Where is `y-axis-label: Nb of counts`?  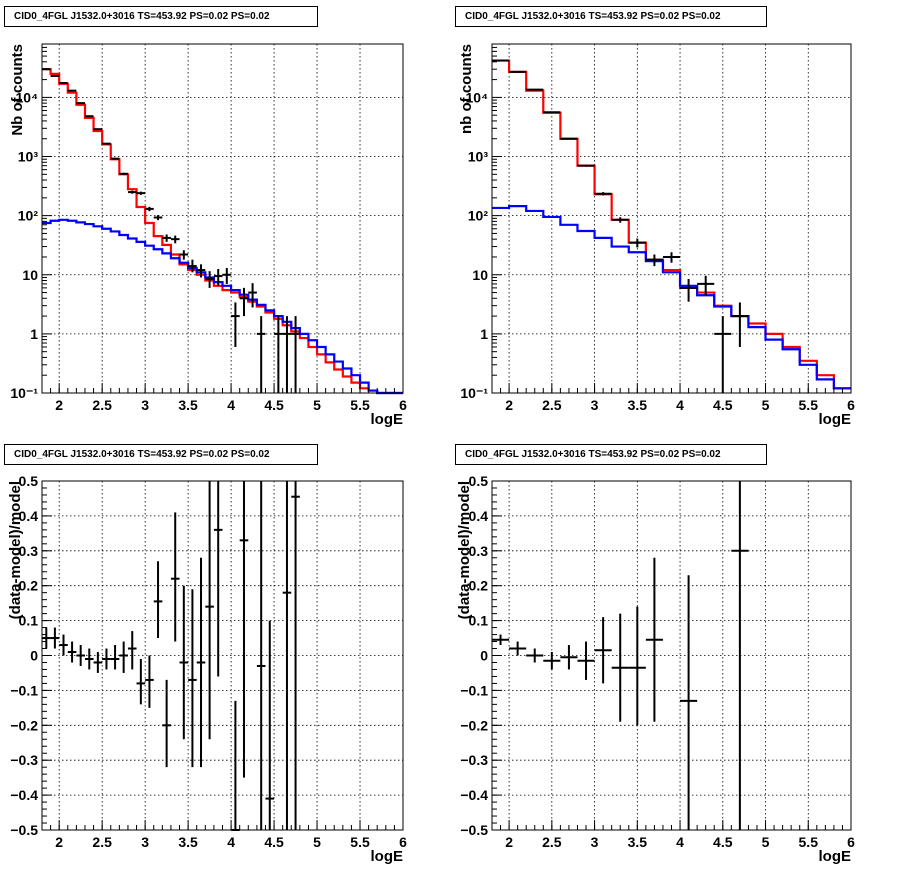 y-axis-label: Nb of counts is located at coordinates (17, 90).